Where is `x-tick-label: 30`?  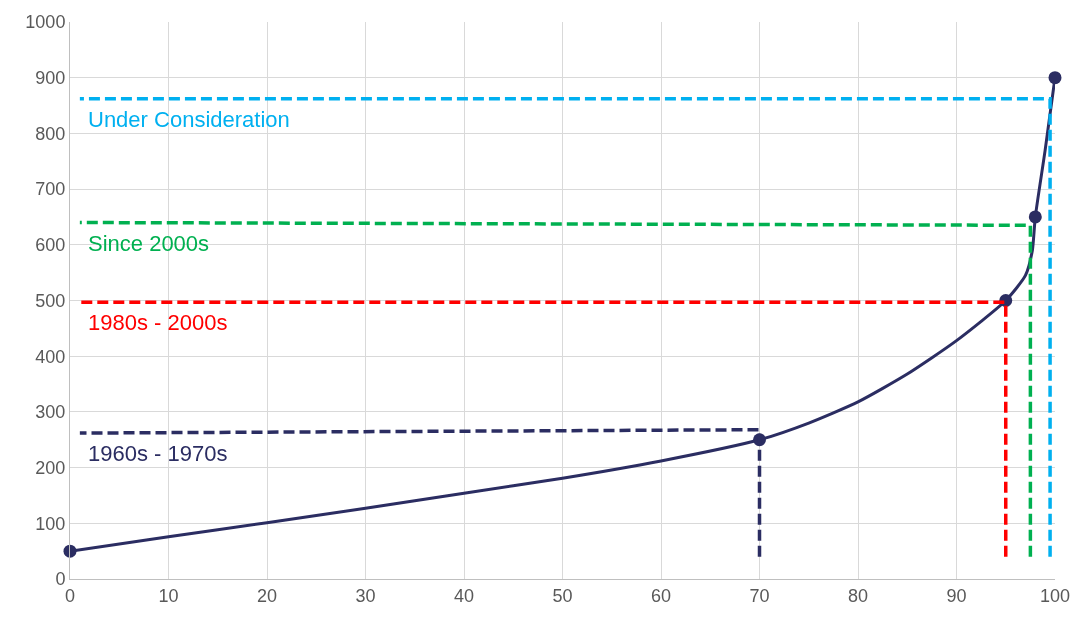 x-tick-label: 30 is located at coordinates (365, 595).